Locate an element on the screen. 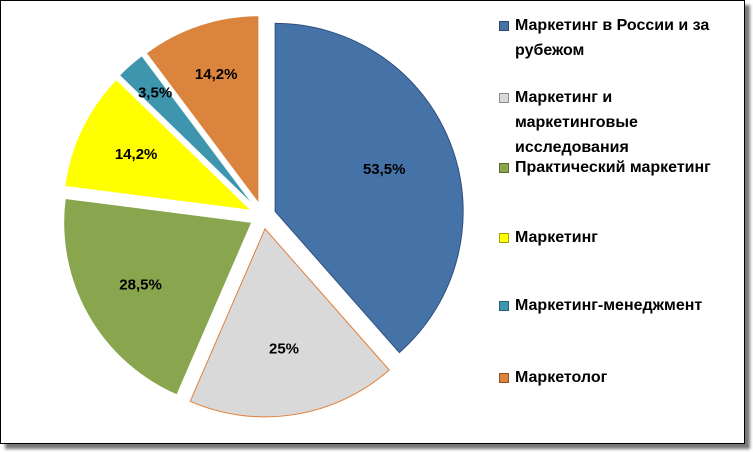 This screenshot has height=452, width=753. legend-item: Маркетинг в России и за рубежом is located at coordinates (618, 38).